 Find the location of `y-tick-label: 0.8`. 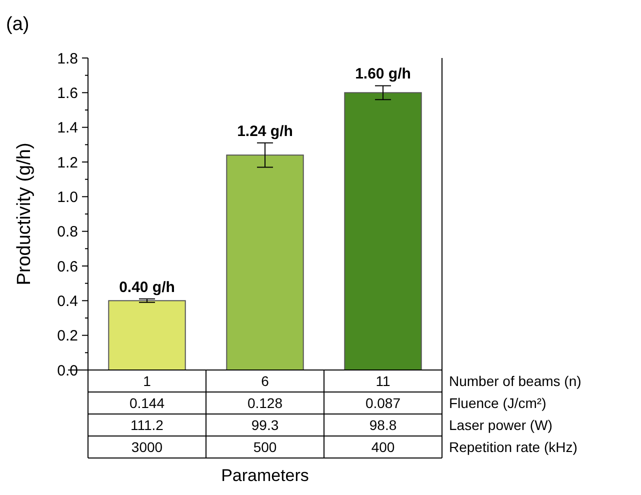

y-tick-label: 0.8 is located at coordinates (67, 232).